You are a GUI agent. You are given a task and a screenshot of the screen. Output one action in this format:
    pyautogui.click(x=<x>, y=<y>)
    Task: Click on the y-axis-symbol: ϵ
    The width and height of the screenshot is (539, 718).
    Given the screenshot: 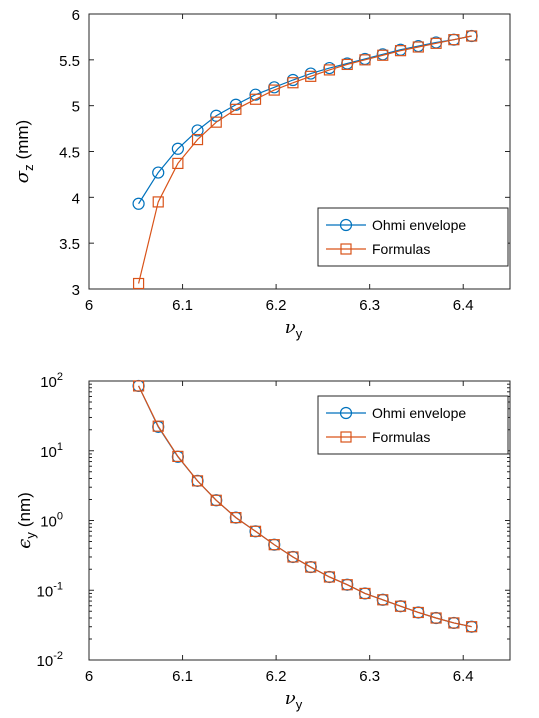 What is the action you would take?
    pyautogui.click(x=24, y=544)
    